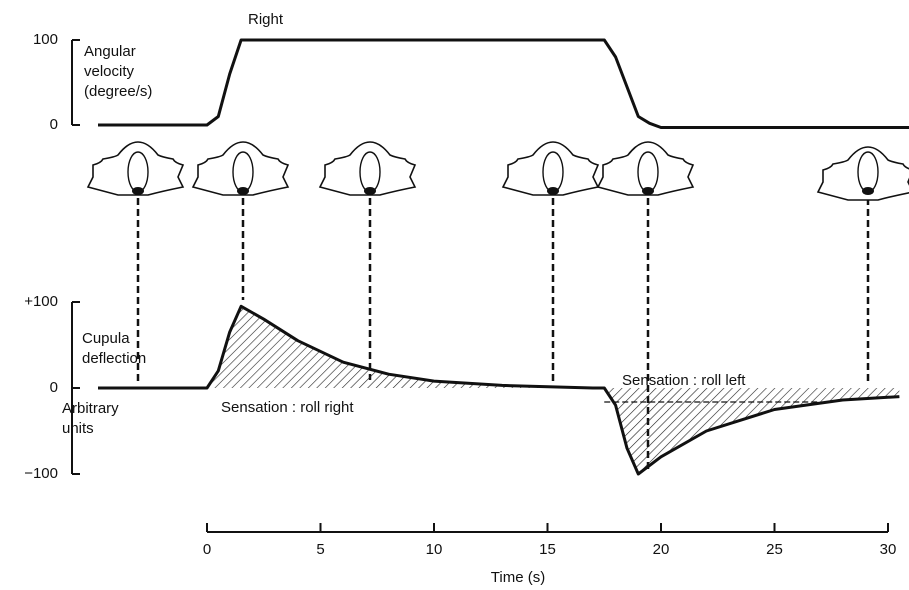  I want to click on x-tick-label: 25, so click(774, 549).